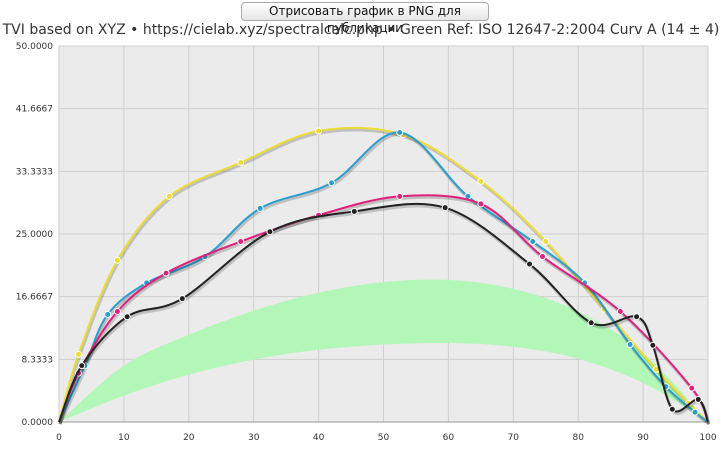  I want to click on x-tick-label: 50, so click(384, 438).